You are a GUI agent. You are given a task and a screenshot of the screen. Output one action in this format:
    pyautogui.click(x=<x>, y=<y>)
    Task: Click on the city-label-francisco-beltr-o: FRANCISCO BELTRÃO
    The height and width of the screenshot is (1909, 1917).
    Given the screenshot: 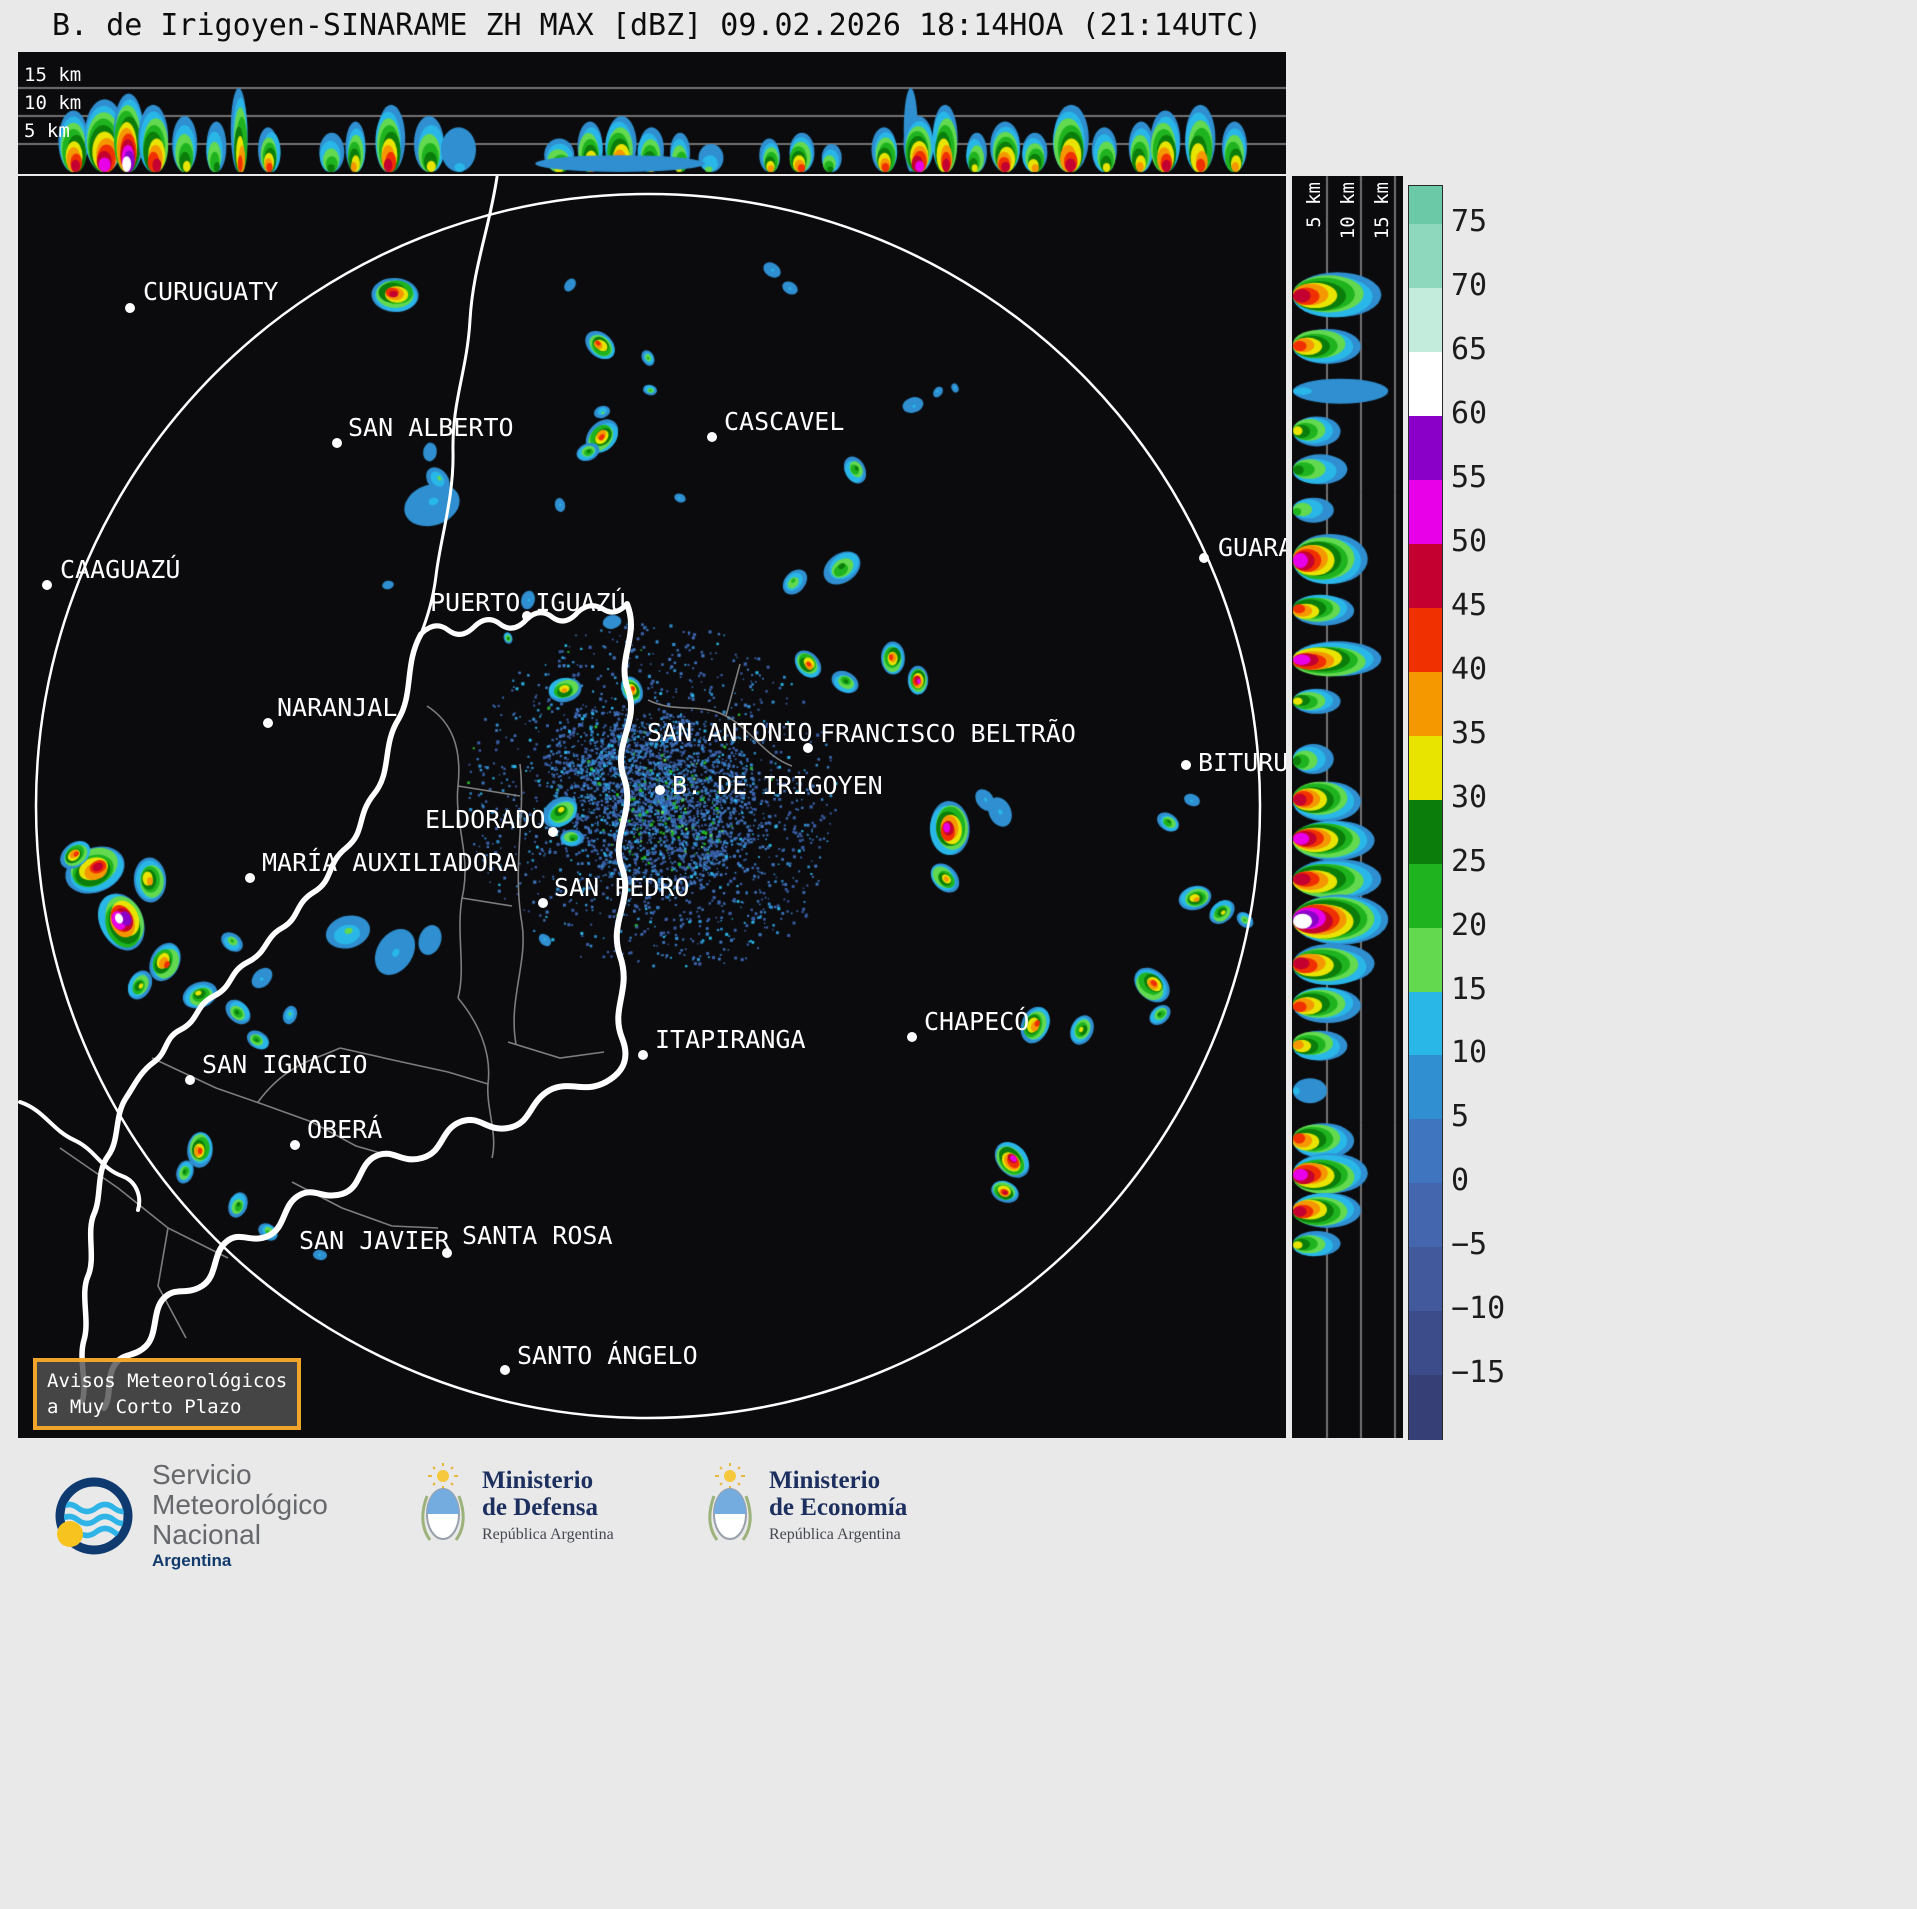 What is the action you would take?
    pyautogui.click(x=948, y=733)
    